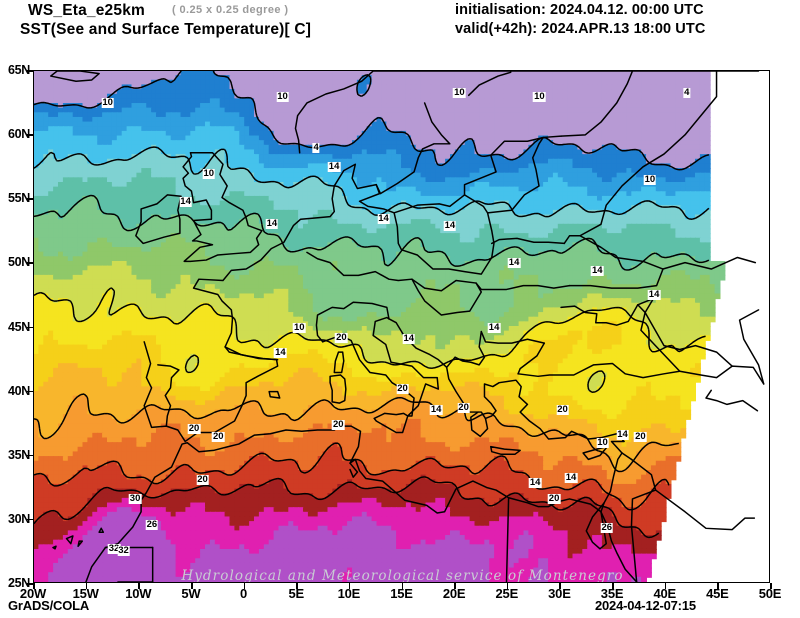 The image size is (800, 618). I want to click on lat-tick-60N: 60N, so click(18, 134).